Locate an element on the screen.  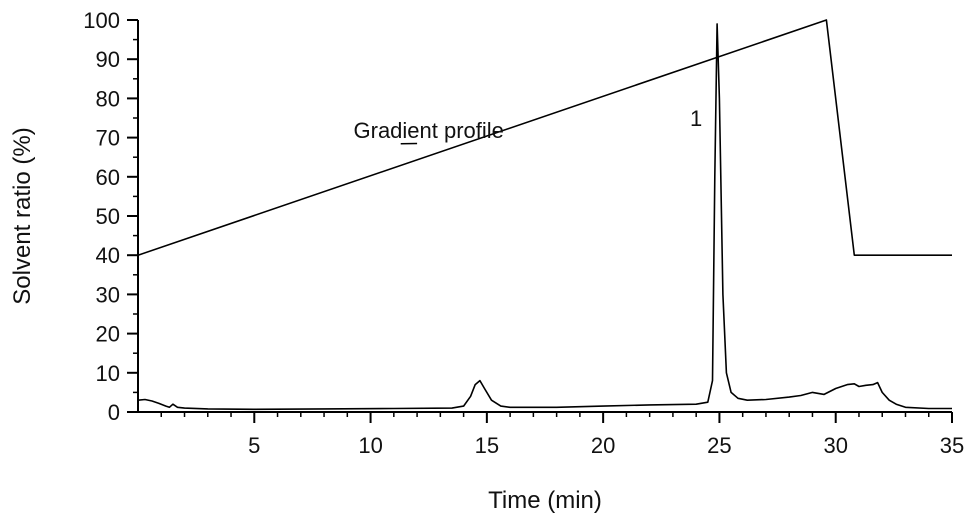
y-tick-label: 50 is located at coordinates (108, 216).